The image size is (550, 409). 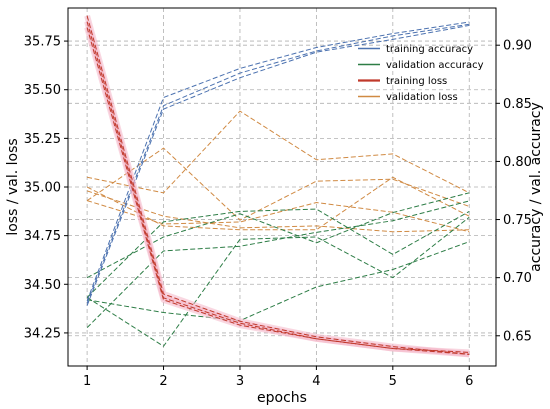 What do you see at coordinates (13, 186) in the screenshot?
I see `y-axis-left-title: loss / val. loss` at bounding box center [13, 186].